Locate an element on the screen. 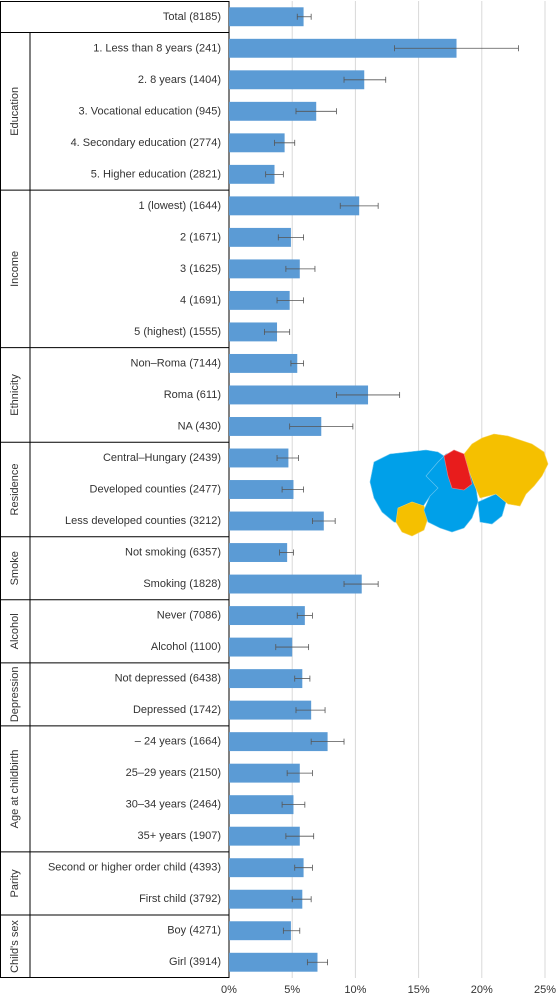  category-label: Central–Hungary (2439) is located at coordinates (162, 458).